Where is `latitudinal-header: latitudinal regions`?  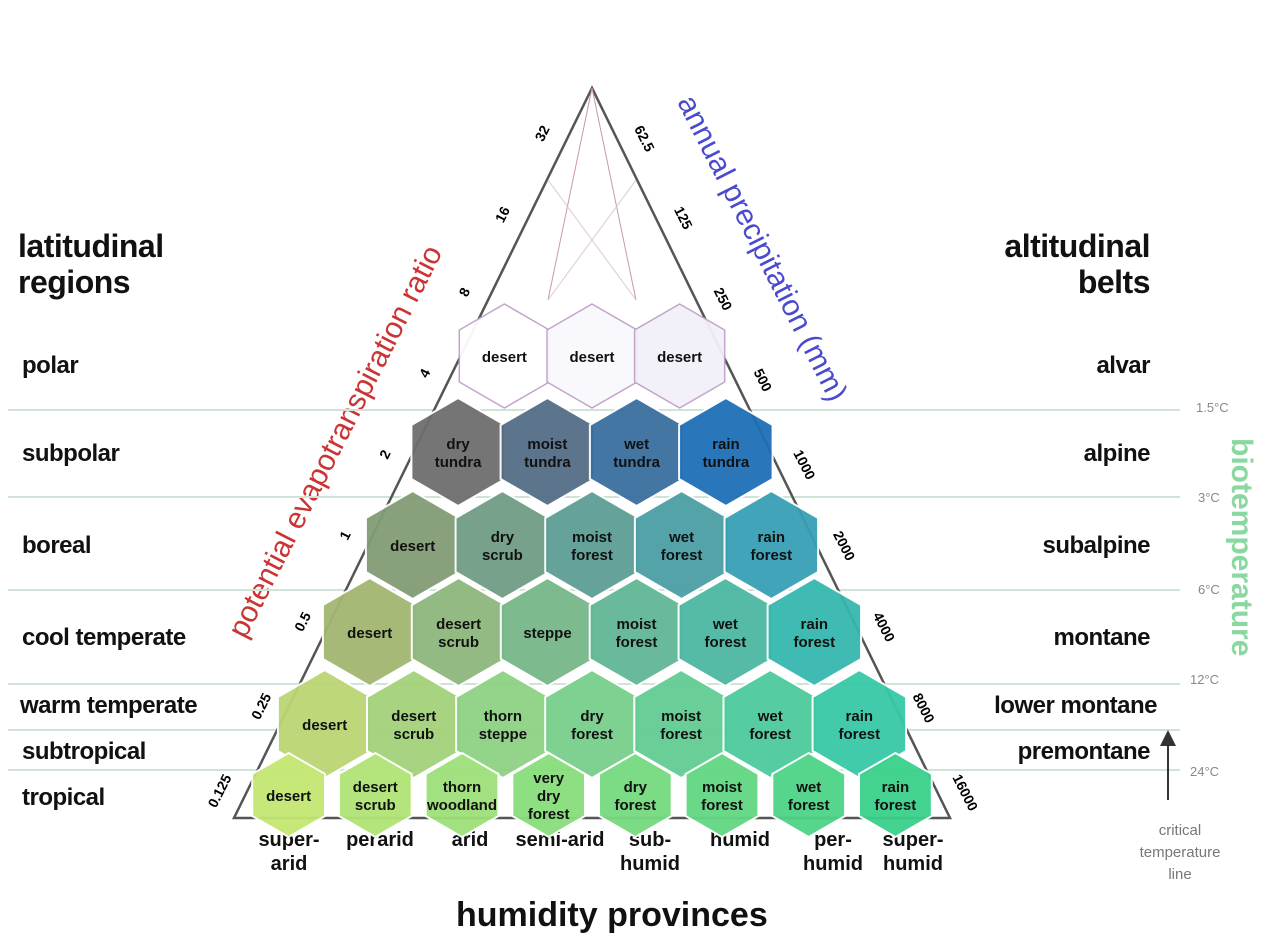 latitudinal-header: latitudinal regions is located at coordinates (91, 264).